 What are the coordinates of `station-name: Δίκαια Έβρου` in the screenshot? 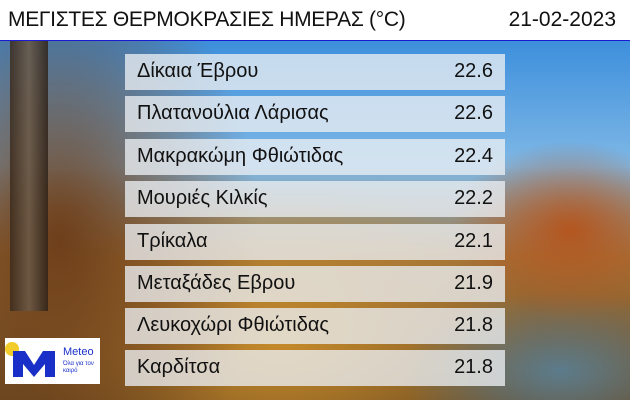 It's located at (198, 71).